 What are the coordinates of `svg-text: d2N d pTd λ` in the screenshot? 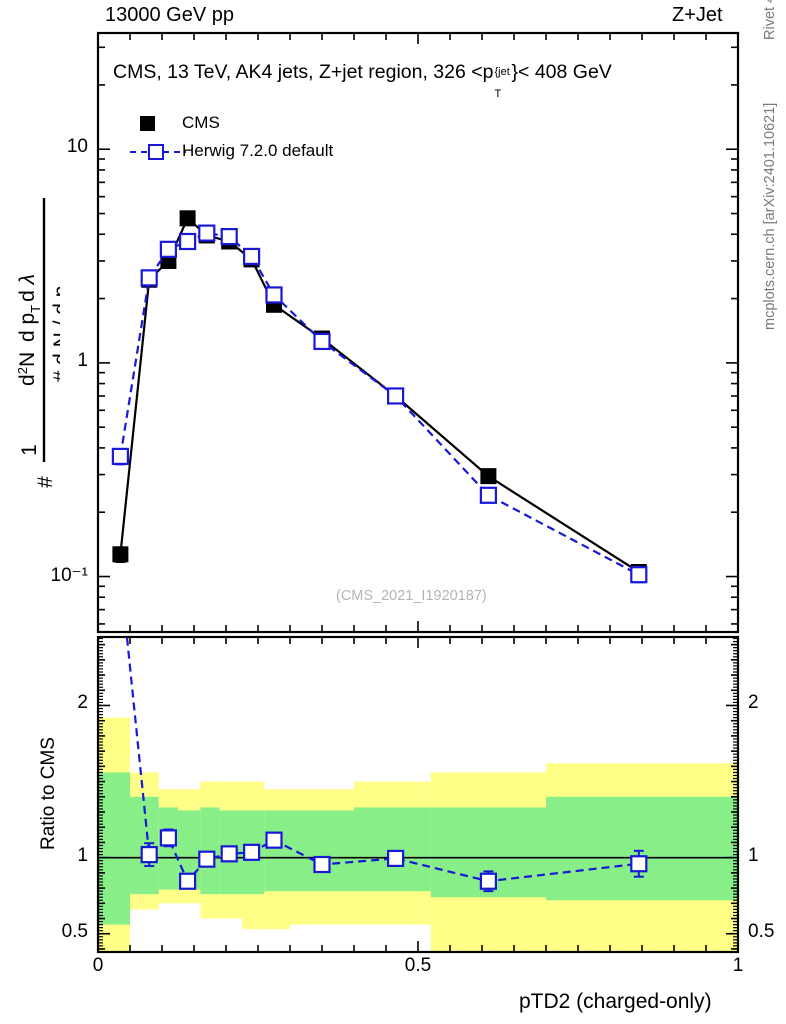 It's located at (29, 330).